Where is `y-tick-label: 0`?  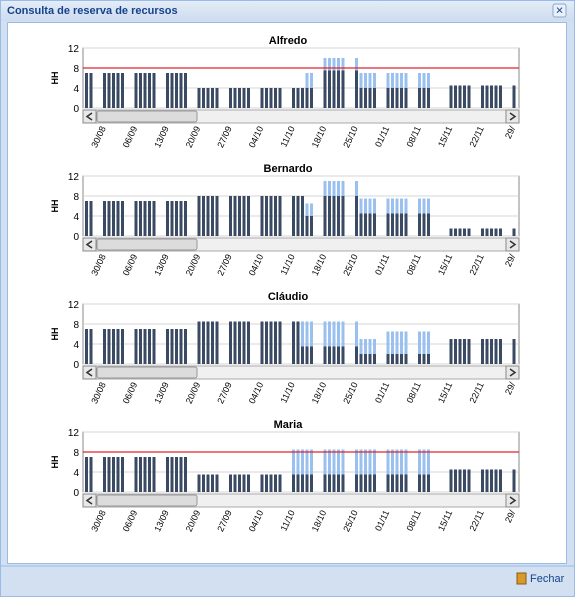 y-tick-label: 0 is located at coordinates (76, 109).